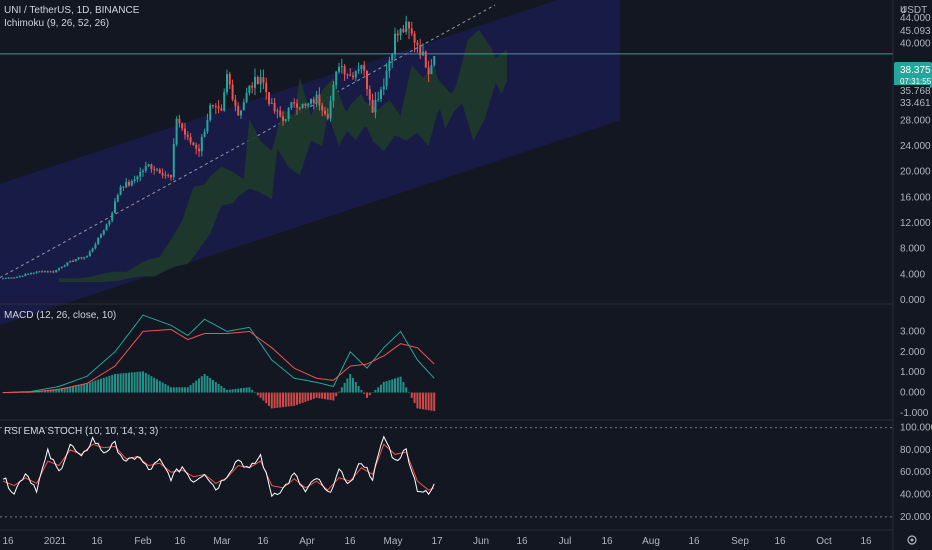 This screenshot has height=550, width=932. Describe the element at coordinates (914, 413) in the screenshot. I see `macd-tick-label: -1.000` at that location.